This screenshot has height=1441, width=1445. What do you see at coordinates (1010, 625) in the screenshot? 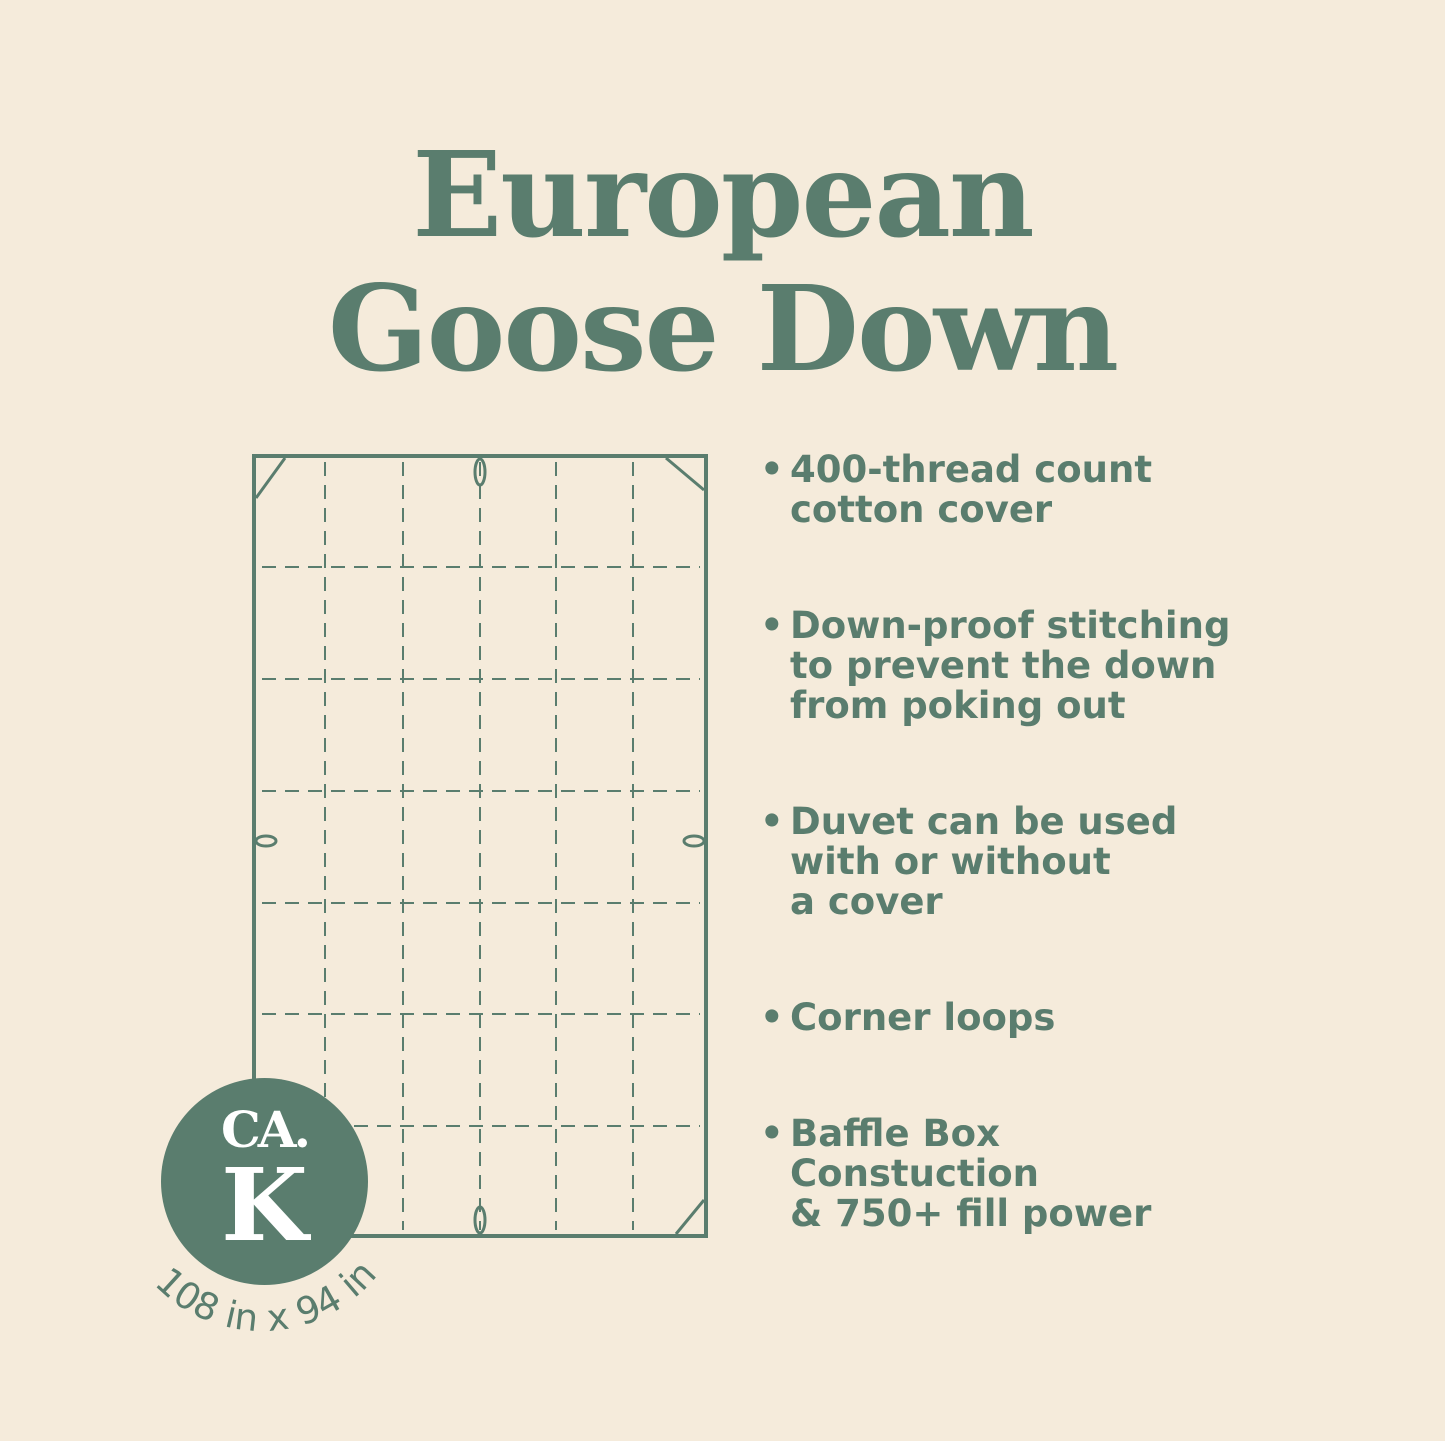
I see `feature-line: Down-proof stitching` at bounding box center [1010, 625].